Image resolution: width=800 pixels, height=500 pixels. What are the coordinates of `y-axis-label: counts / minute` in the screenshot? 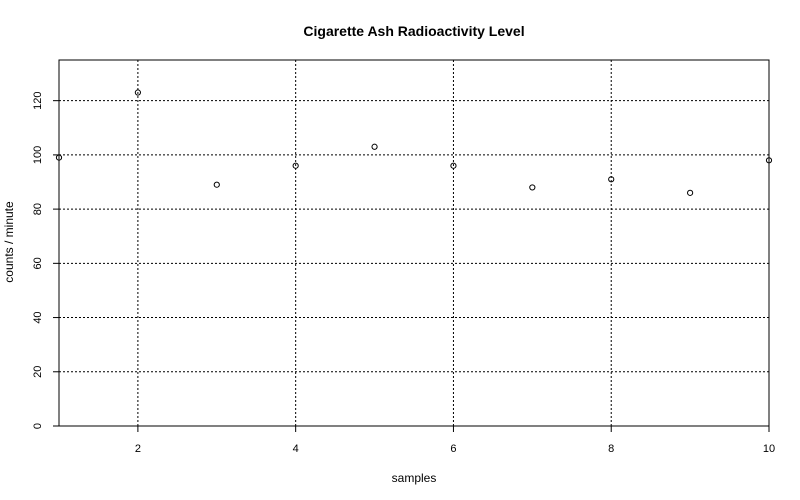 It's located at (9, 242).